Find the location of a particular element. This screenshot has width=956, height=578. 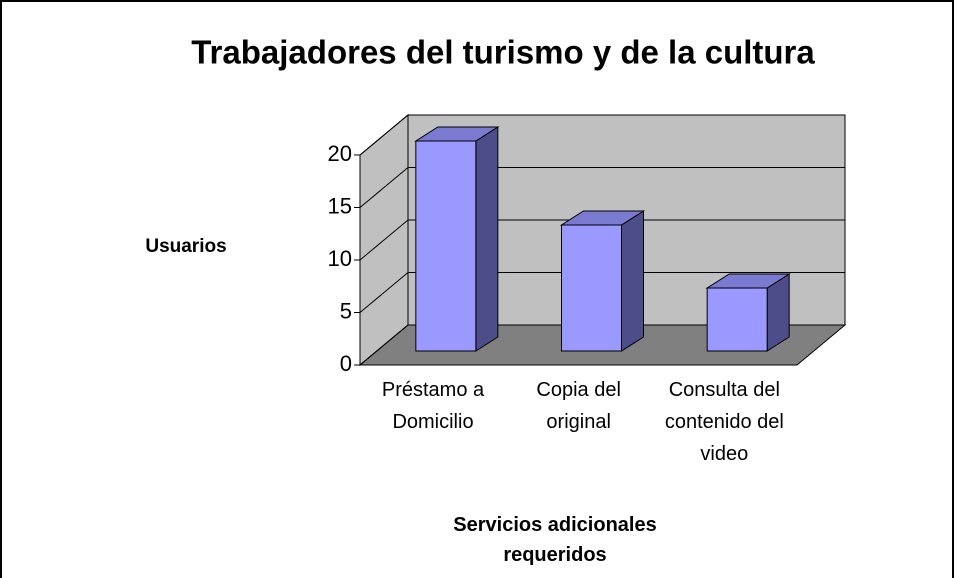

y-tick-label: 20 is located at coordinates (340, 153).